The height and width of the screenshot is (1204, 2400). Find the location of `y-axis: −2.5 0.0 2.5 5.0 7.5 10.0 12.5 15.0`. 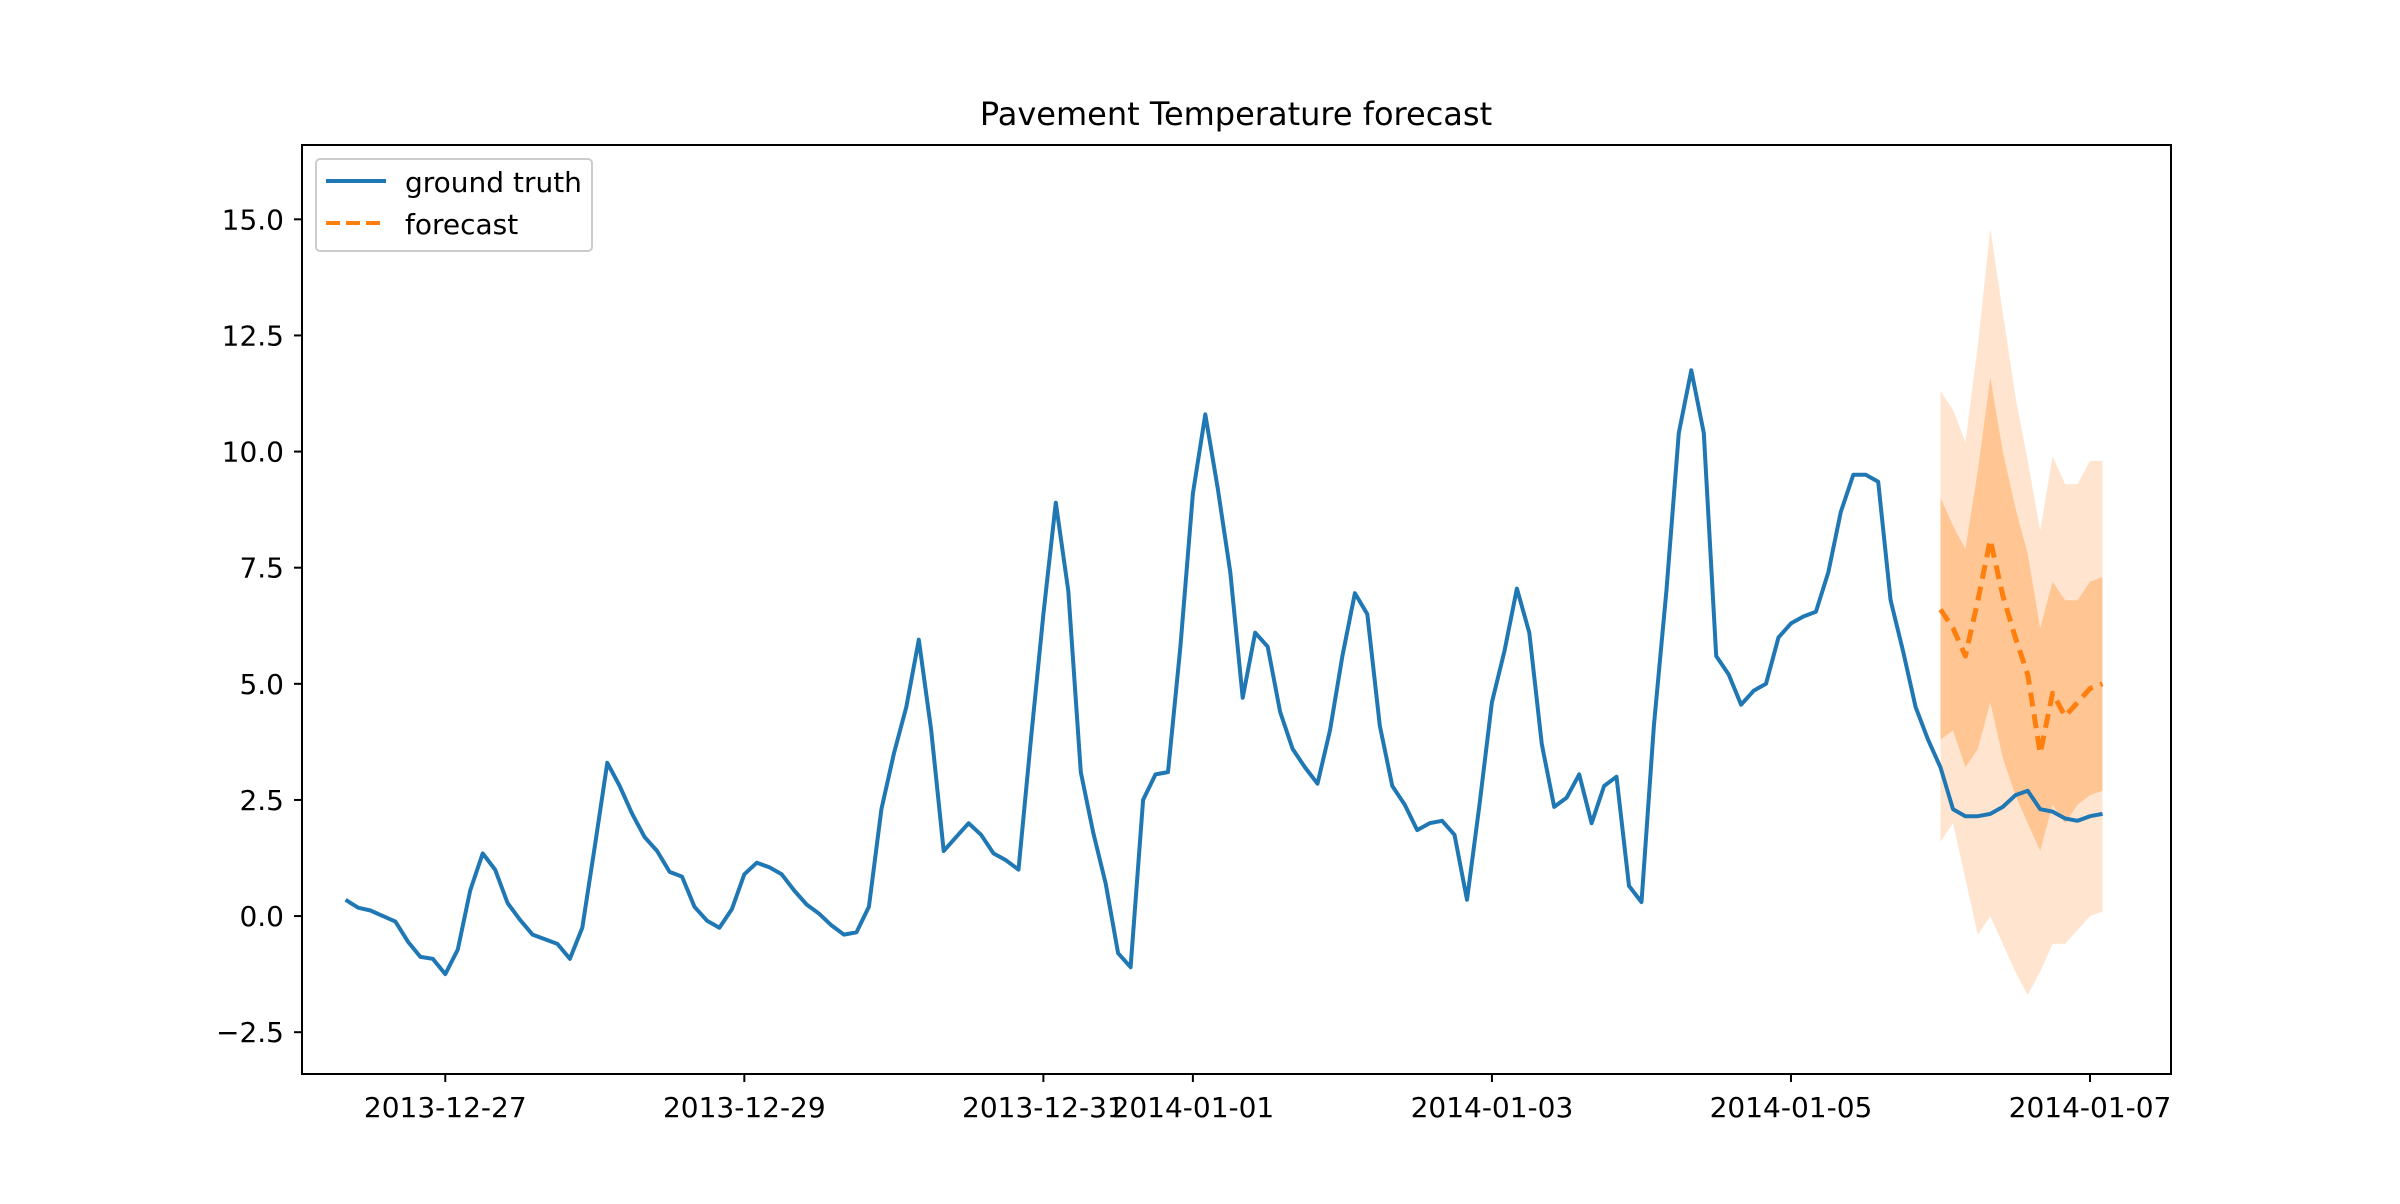

y-axis: −2.5 0.0 2.5 5.0 7.5 10.0 12.5 15.0 is located at coordinates (259, 626).